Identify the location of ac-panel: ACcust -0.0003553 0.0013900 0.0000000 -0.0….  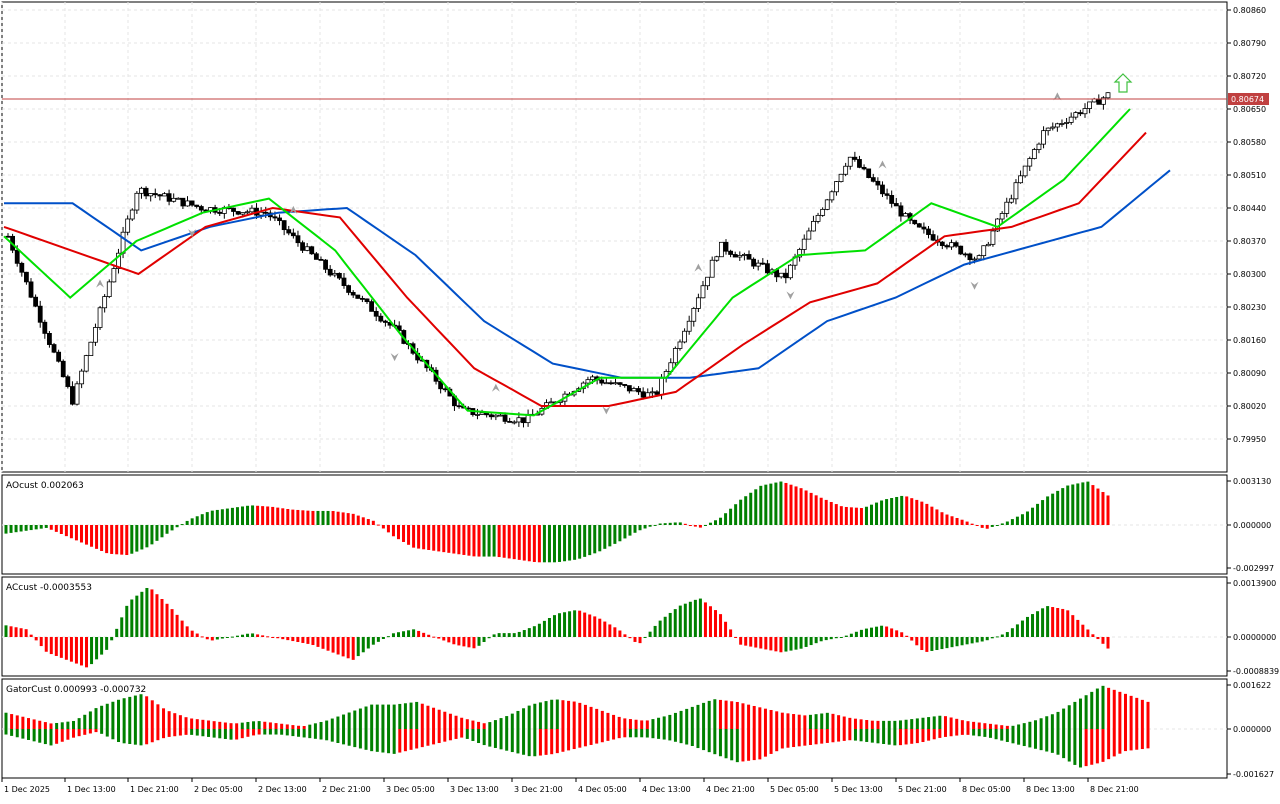
(640, 626).